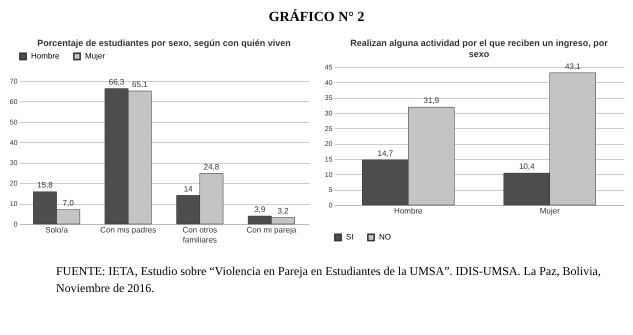 The width and height of the screenshot is (633, 335). What do you see at coordinates (431, 101) in the screenshot?
I see `data-label: 31,9` at bounding box center [431, 101].